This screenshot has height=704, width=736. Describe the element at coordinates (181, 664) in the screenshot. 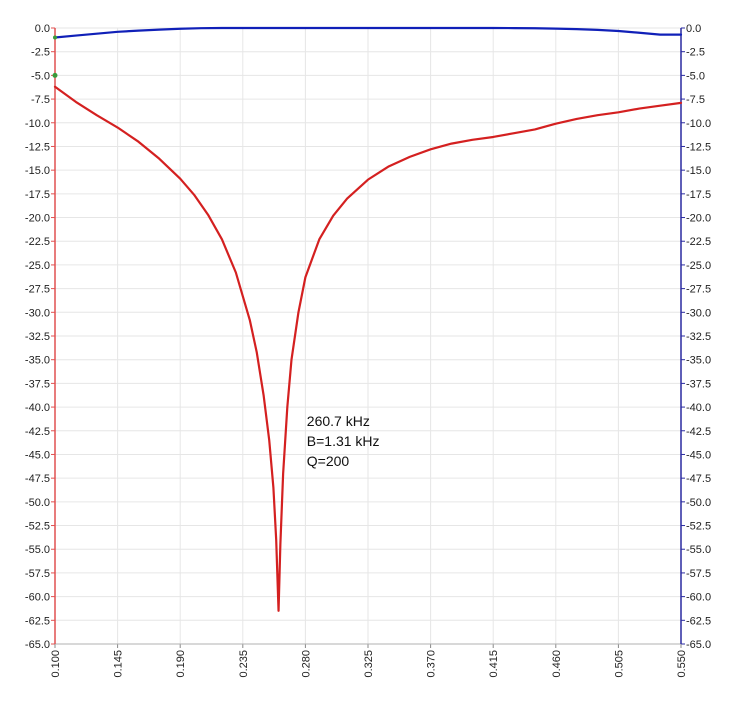

I see `x-tick-label: 0.190` at that location.